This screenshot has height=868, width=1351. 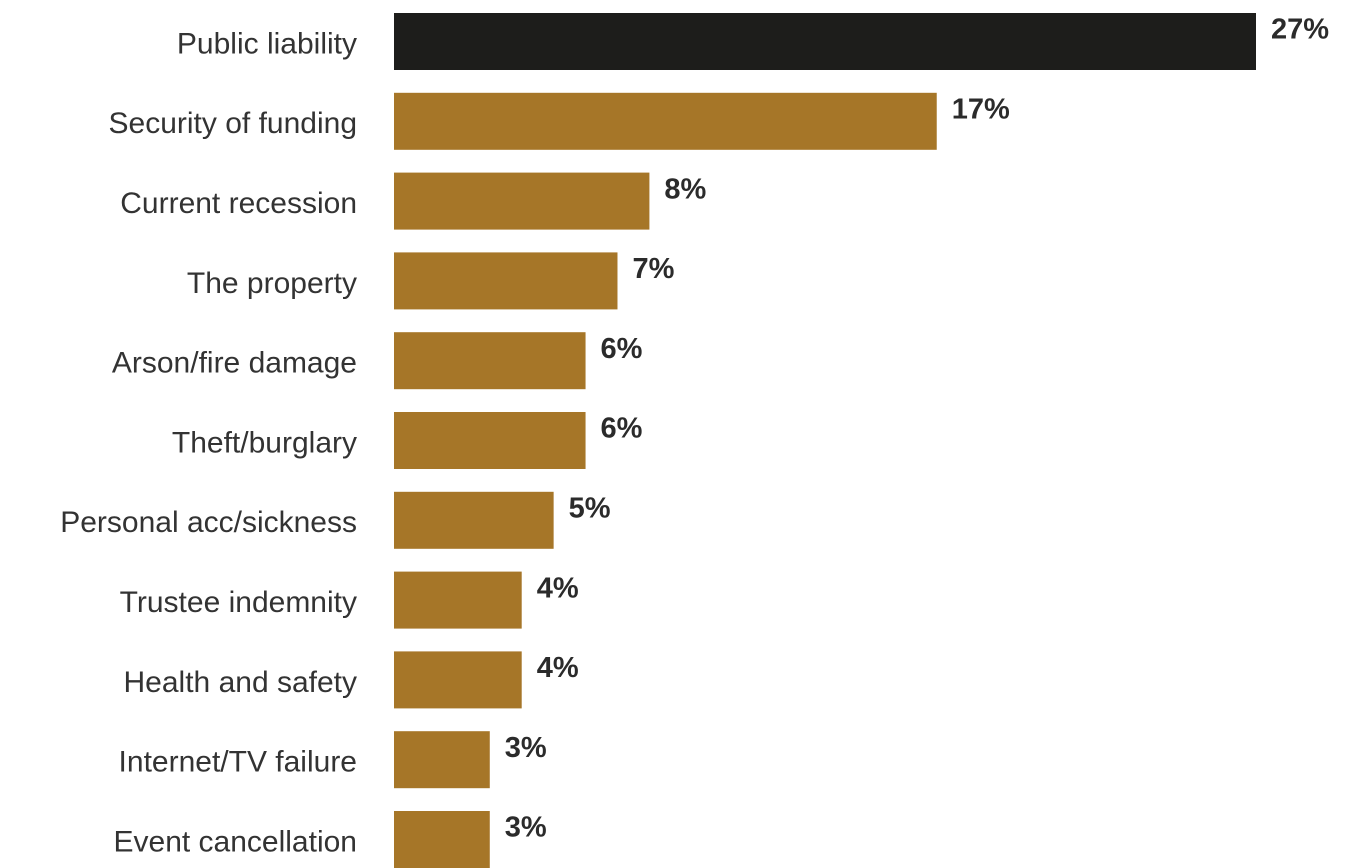 I want to click on category-label: Security of funding, so click(x=233, y=123).